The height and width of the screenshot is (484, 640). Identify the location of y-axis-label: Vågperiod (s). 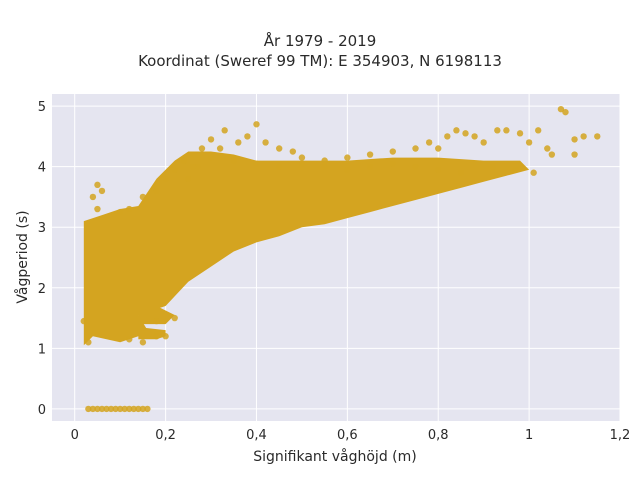
(22, 256).